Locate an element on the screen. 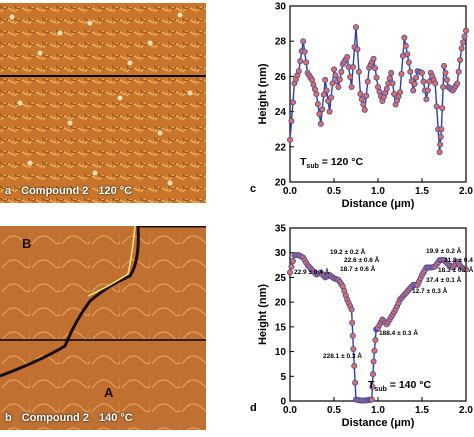 The image size is (474, 437). y-tick-label: 10 is located at coordinates (281, 352).